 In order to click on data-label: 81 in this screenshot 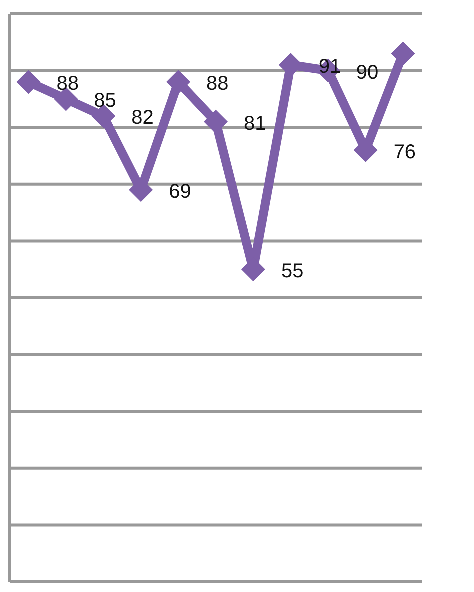, I will do `click(255, 123)`.